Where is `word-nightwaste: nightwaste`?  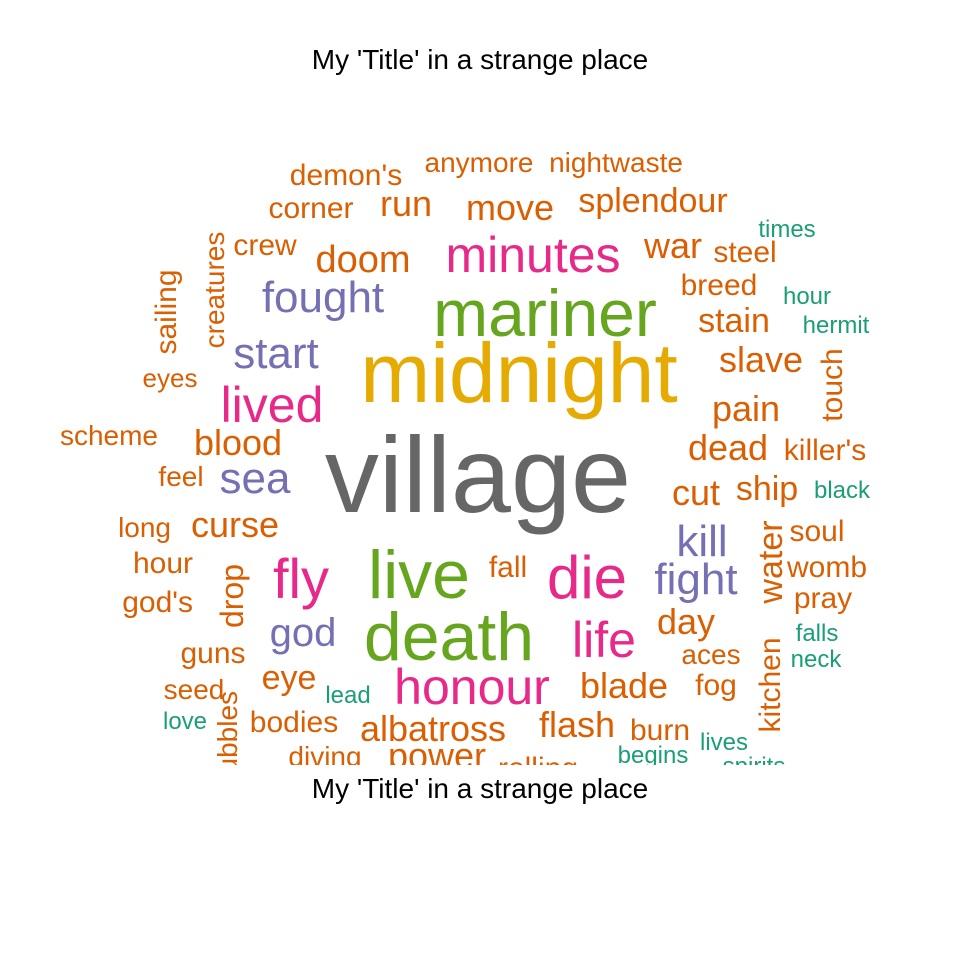 word-nightwaste: nightwaste is located at coordinates (616, 162).